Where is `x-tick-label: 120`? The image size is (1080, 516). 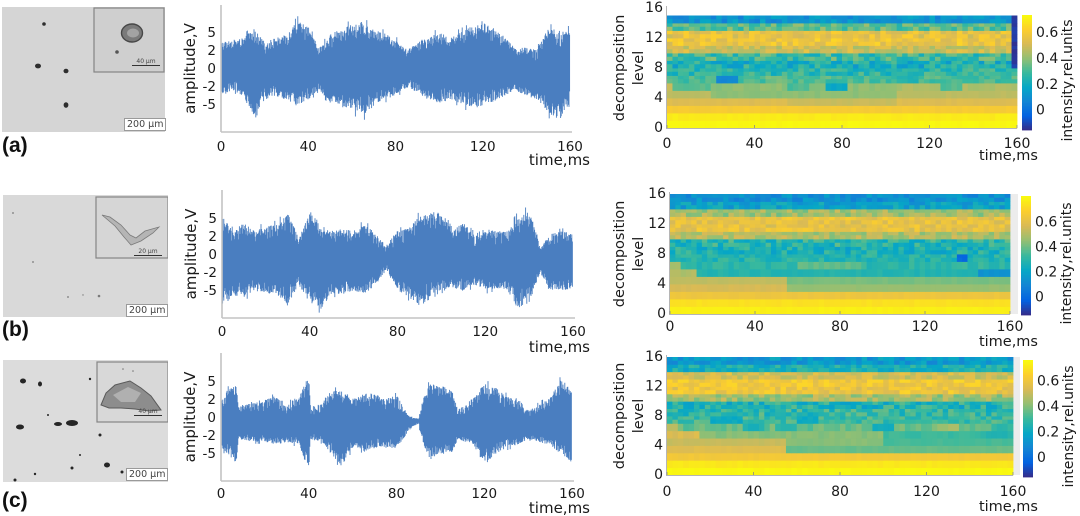
x-tick-label: 120 is located at coordinates (929, 144).